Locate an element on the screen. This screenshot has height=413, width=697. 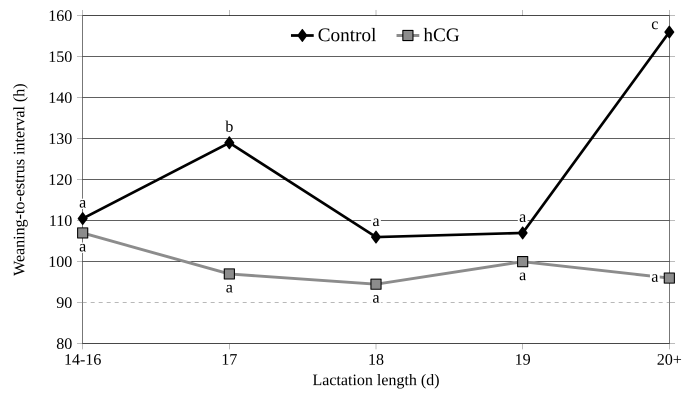
y-tick-label: 130 is located at coordinates (61, 138).